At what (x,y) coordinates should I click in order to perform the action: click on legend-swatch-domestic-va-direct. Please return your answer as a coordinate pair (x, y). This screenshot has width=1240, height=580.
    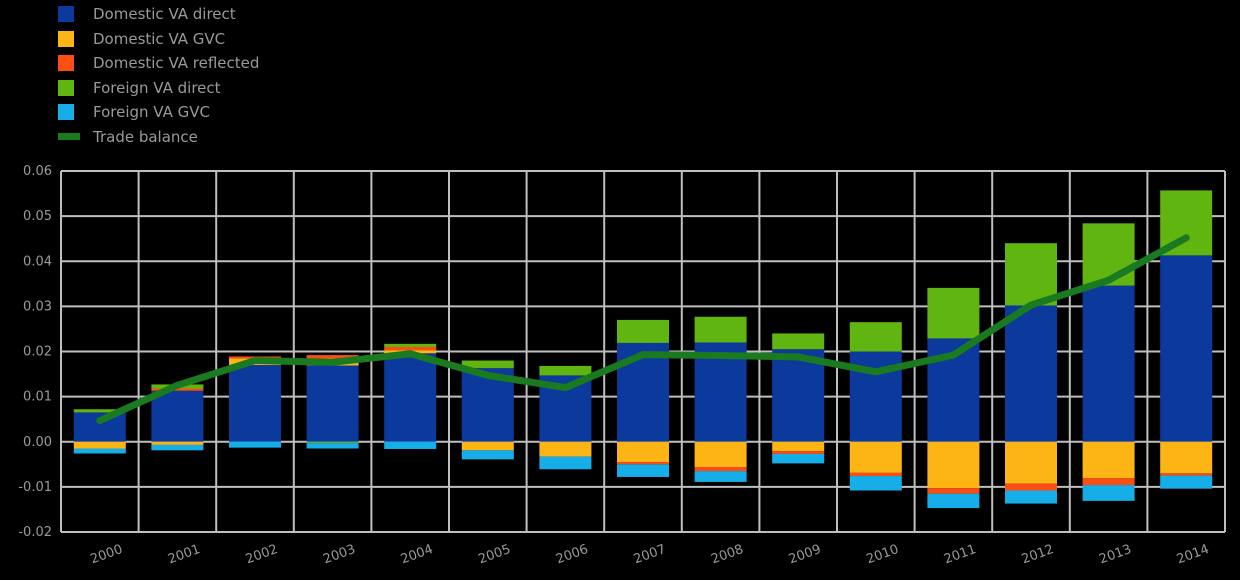
    Looking at the image, I should click on (70, 14).